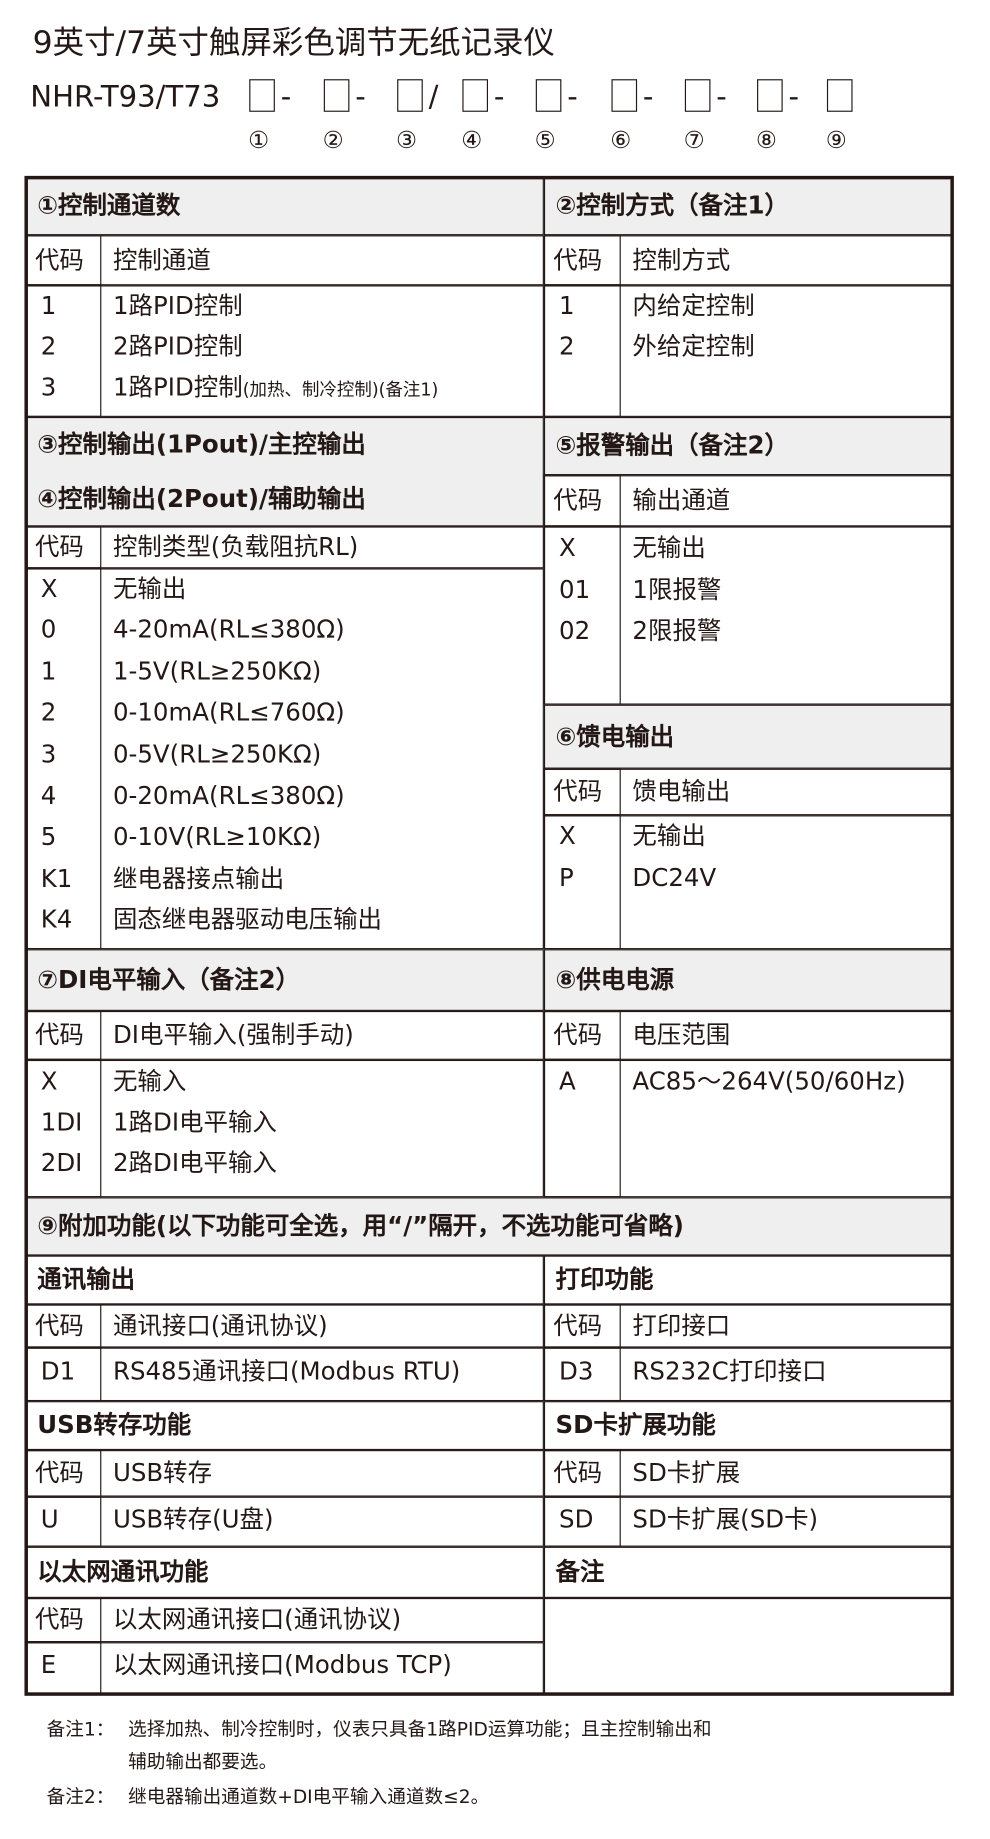  Describe the element at coordinates (177, 346) in the screenshot. I see `s1-row-name: 2路PID控制` at that location.